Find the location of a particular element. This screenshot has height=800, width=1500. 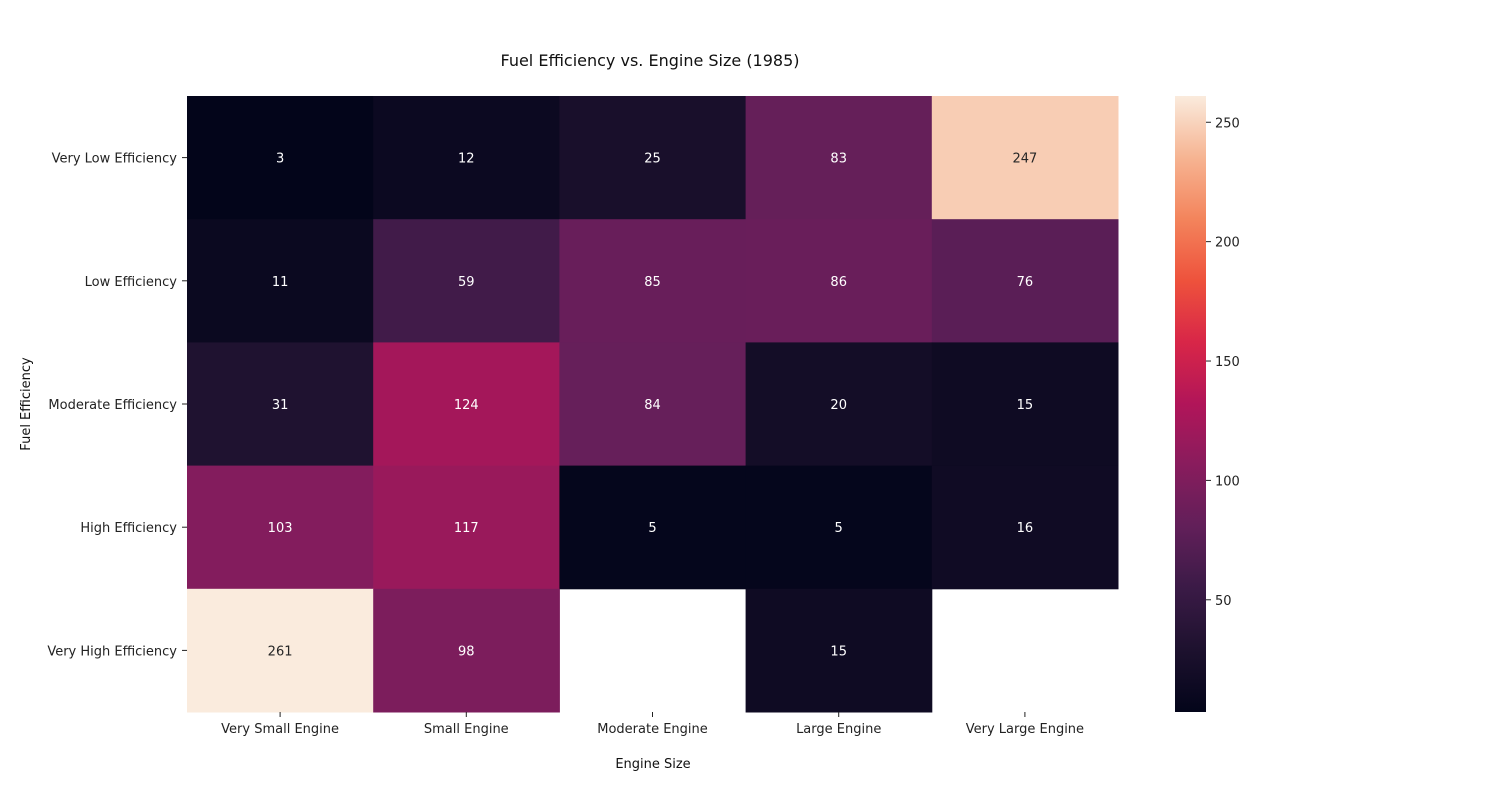

cell-value-label: 83 is located at coordinates (838, 159).